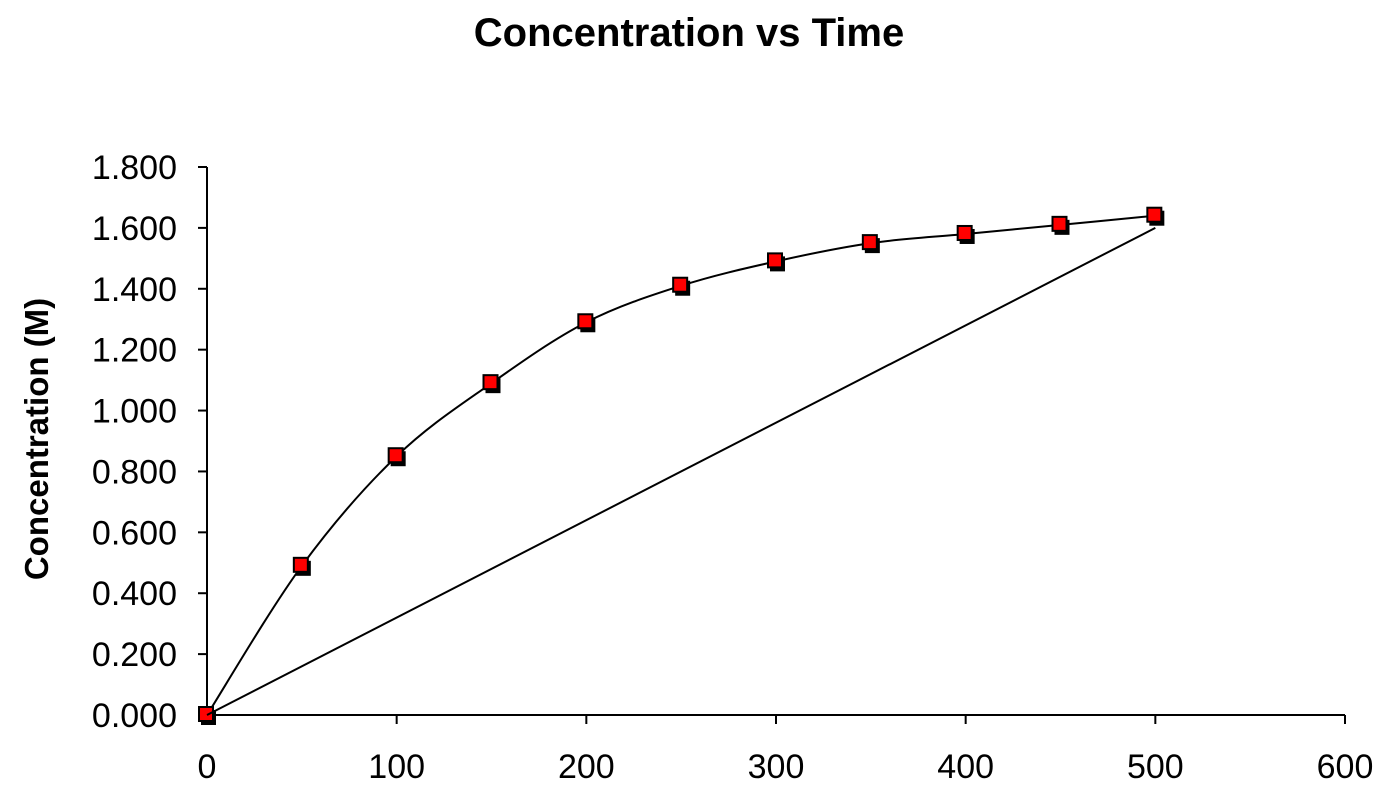 The image size is (1381, 787). Describe the element at coordinates (586, 767) in the screenshot. I see `x-tick-label: 200` at that location.